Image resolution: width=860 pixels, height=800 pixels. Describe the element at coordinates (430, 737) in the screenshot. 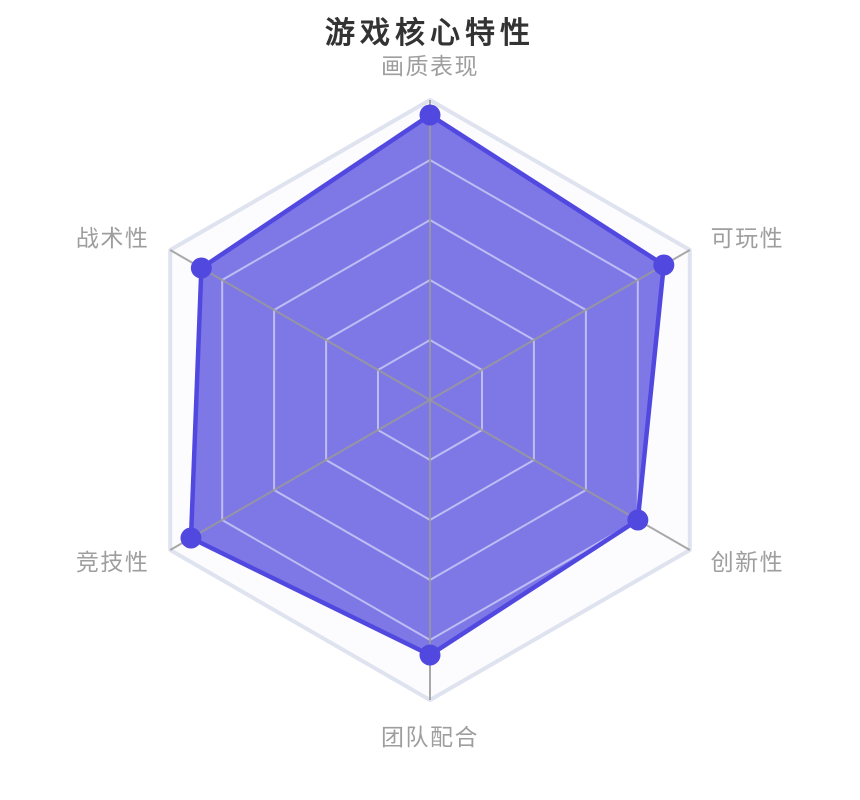

I see `axis-label: 团队配合` at that location.